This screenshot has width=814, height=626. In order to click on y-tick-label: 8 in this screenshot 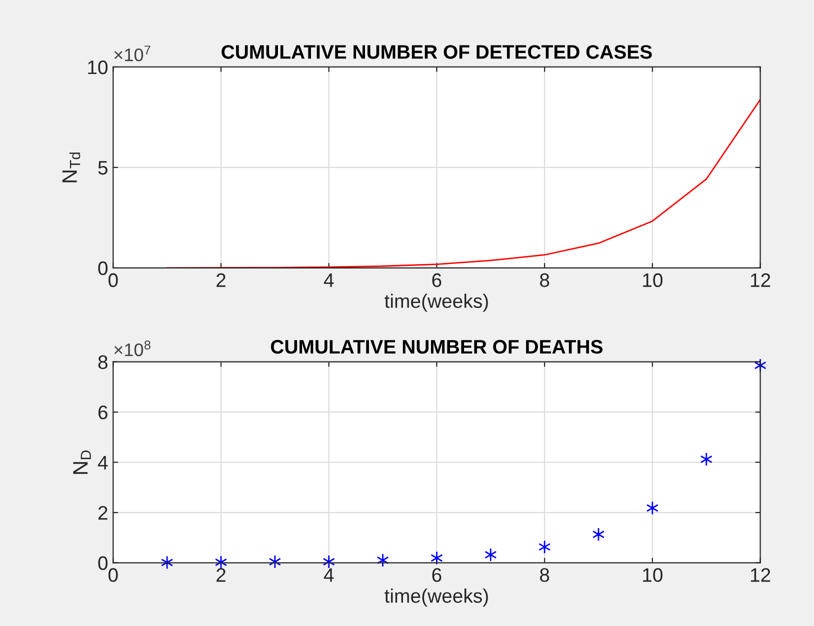, I will do `click(103, 362)`.